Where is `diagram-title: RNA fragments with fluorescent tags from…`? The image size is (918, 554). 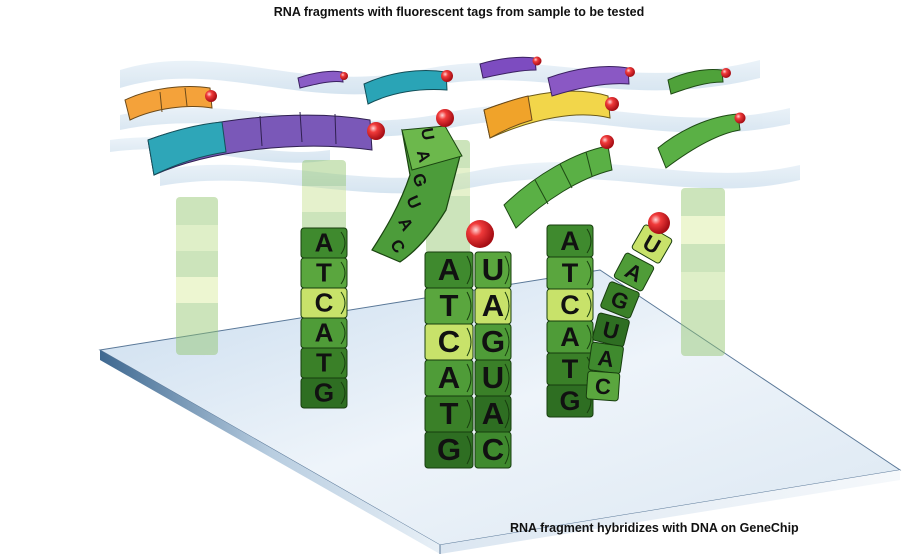 diagram-title: RNA fragments with fluorescent tags from… is located at coordinates (459, 12).